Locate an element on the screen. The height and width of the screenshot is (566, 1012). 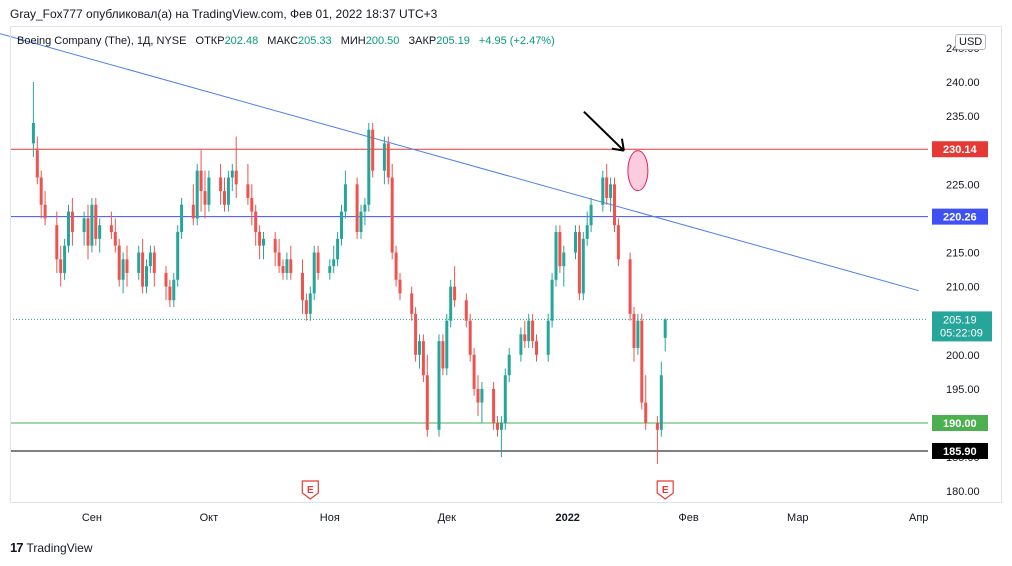
currency-button: USD is located at coordinates (971, 42).